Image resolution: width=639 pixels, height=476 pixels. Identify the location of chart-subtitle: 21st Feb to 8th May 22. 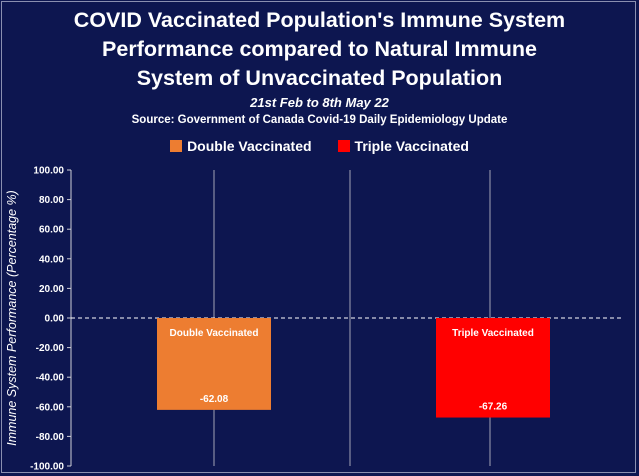
(319, 102).